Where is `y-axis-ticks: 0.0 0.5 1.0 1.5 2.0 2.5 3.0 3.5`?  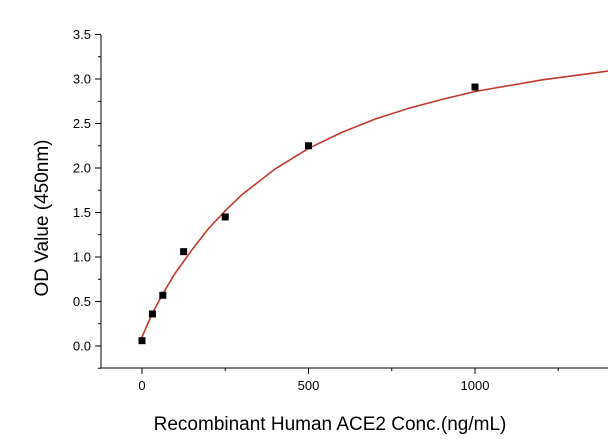
y-axis-ticks: 0.0 0.5 1.0 1.5 2.0 2.5 3.0 3.5 is located at coordinates (87, 198).